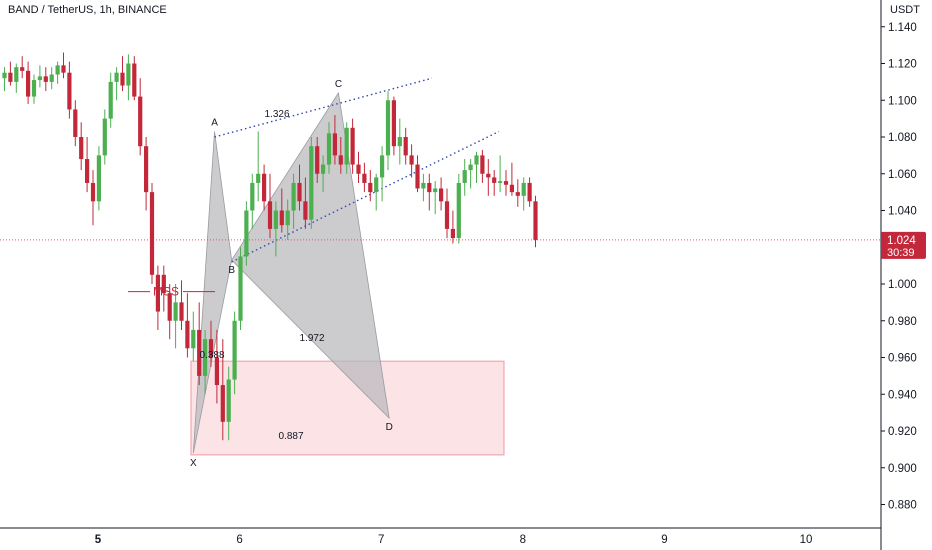  Describe the element at coordinates (98, 540) in the screenshot. I see `time-tick-label: 5` at that location.